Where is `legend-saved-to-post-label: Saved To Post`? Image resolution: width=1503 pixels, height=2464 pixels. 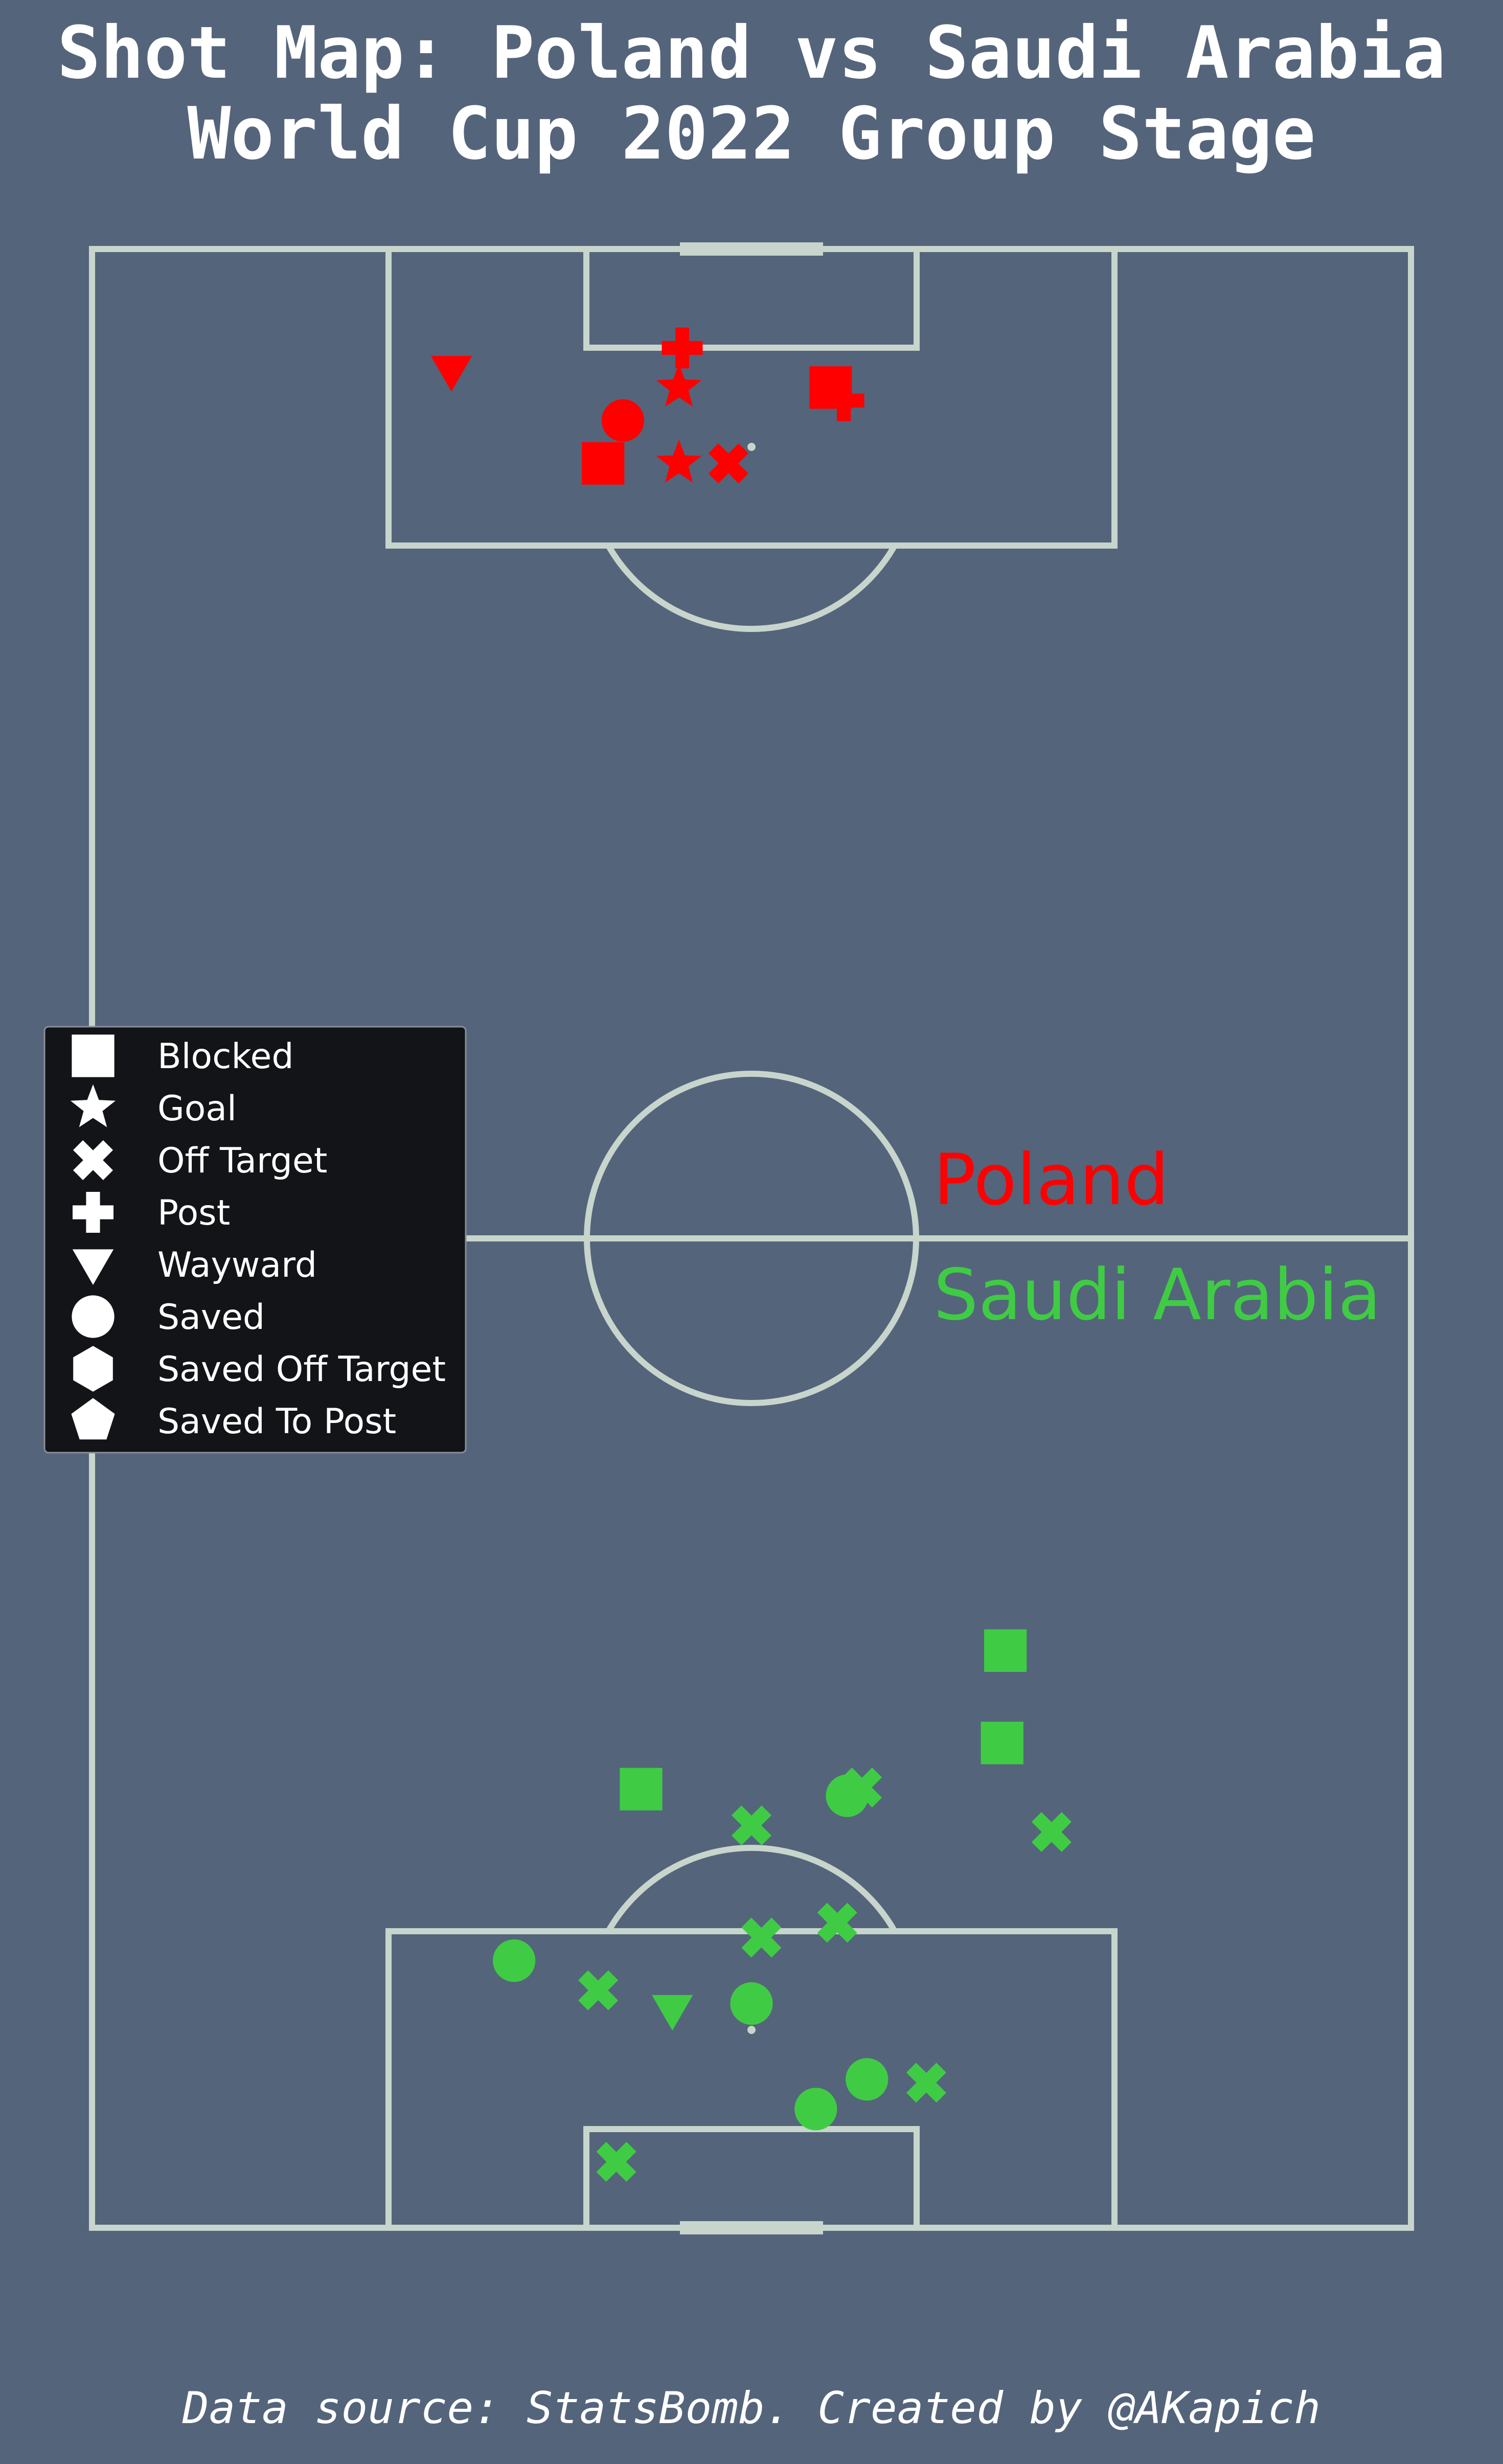 legend-saved-to-post-label: Saved To Post is located at coordinates (276, 1422).